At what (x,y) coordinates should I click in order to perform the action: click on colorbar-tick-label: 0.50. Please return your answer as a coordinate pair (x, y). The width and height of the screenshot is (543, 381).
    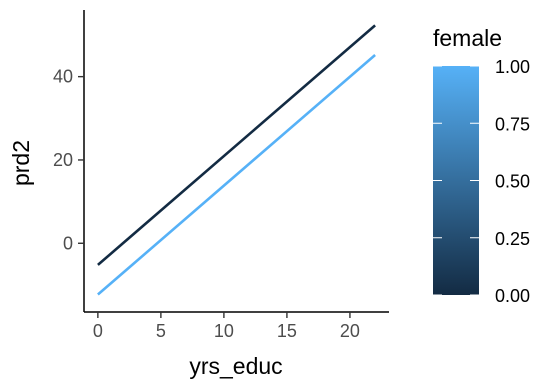
    Looking at the image, I should click on (512, 182).